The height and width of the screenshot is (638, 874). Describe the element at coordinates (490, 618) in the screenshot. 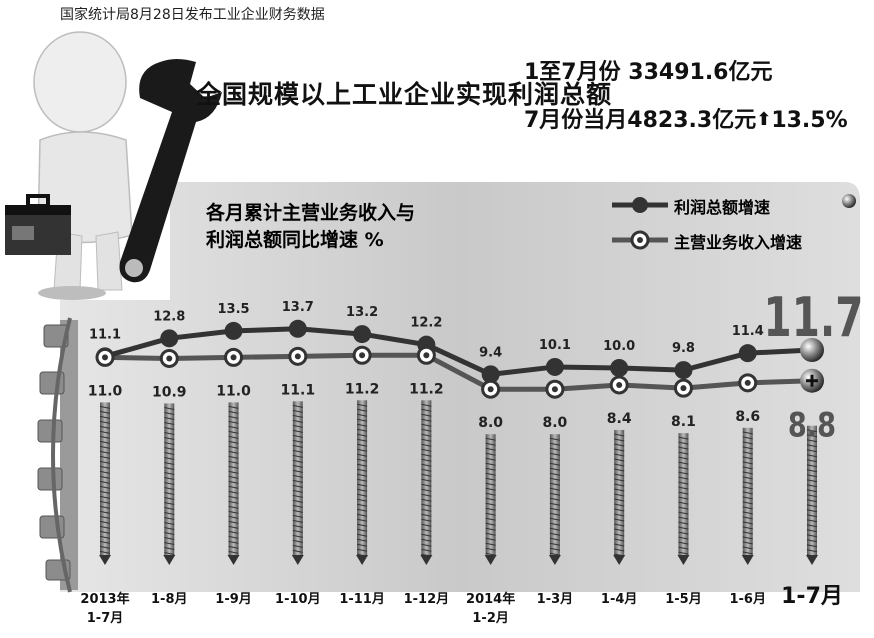

I see `x-tick-label: 1-2月` at that location.